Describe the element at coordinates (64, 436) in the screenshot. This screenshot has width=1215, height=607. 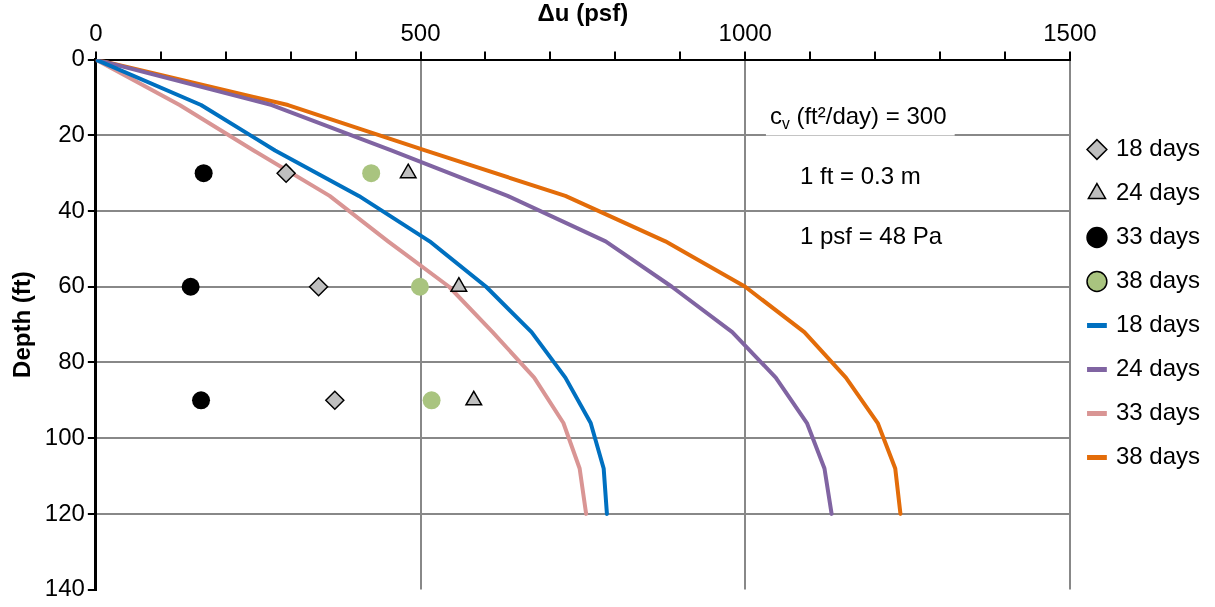
I see `y-tick-label: 100` at that location.